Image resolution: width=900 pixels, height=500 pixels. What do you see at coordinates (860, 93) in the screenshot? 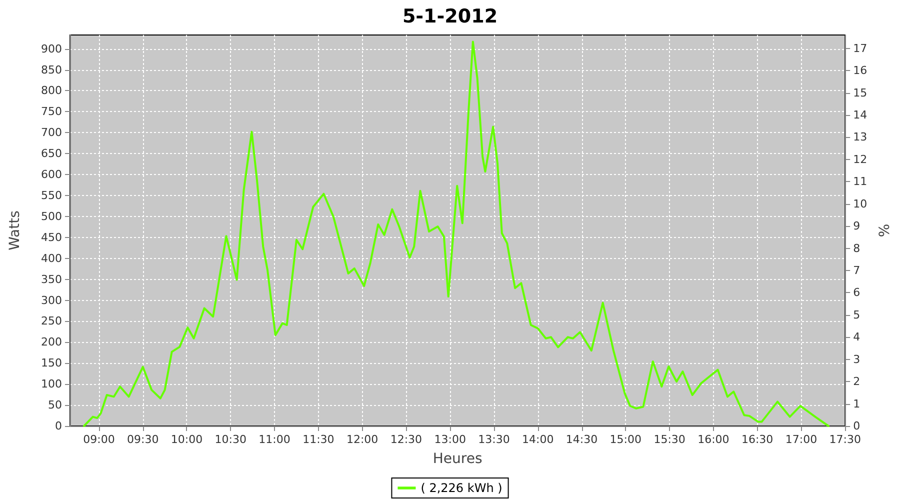
I see `y2-tick-label: 15` at bounding box center [860, 93].